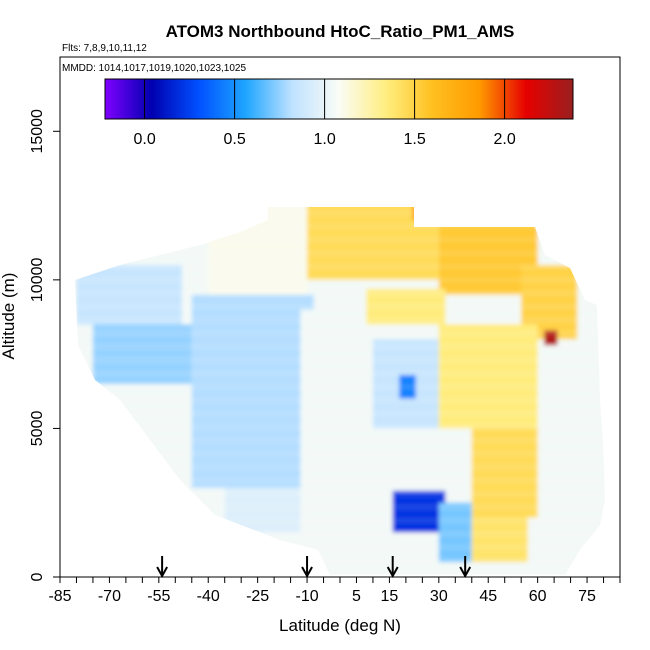 This screenshot has width=650, height=650. What do you see at coordinates (439, 596) in the screenshot?
I see `x-tick-label: 30` at bounding box center [439, 596].